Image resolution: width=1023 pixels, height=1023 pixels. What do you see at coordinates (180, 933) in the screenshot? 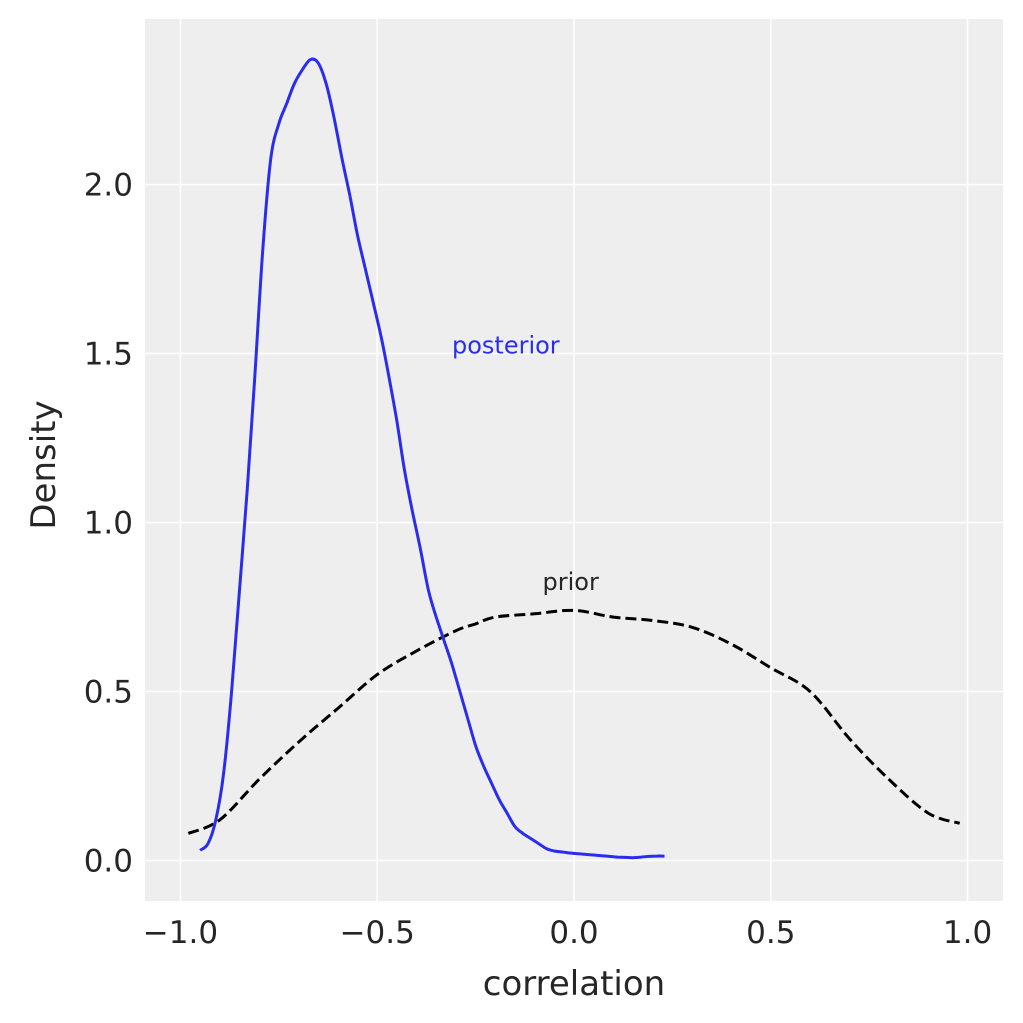
I see `x-tick-label: −1.0` at bounding box center [180, 933].